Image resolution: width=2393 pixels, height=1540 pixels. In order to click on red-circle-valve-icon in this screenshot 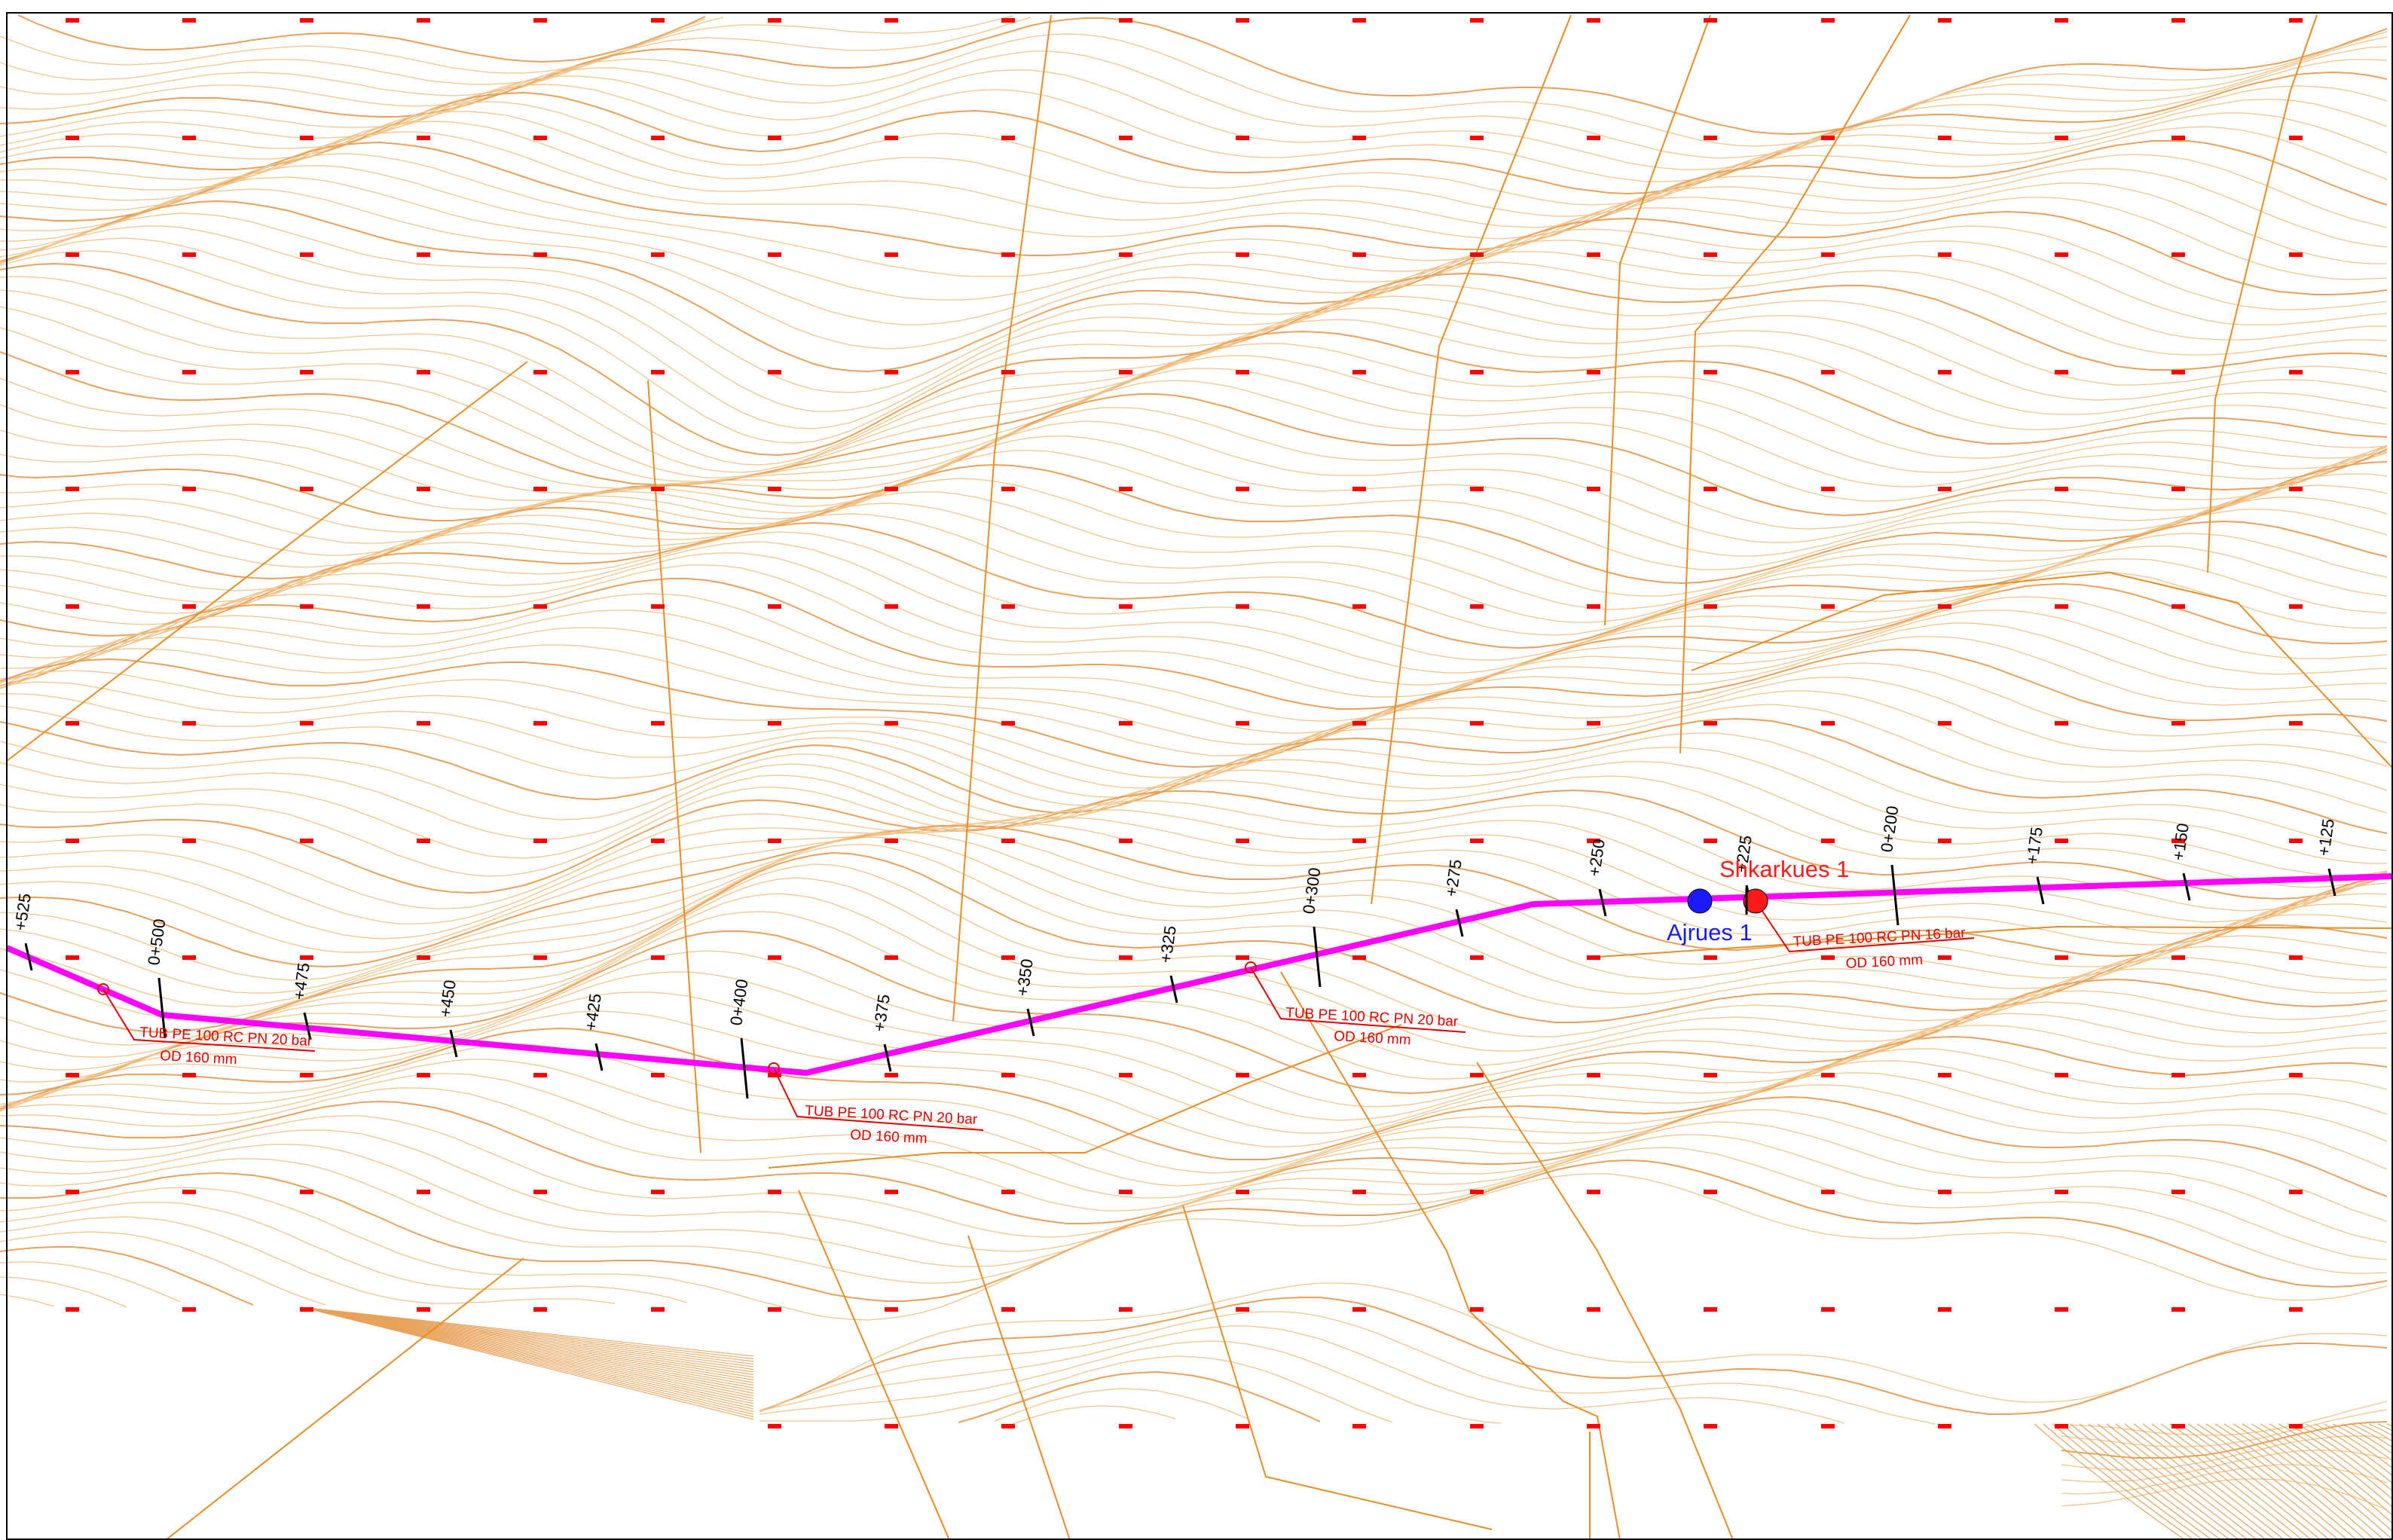, I will do `click(1755, 901)`.